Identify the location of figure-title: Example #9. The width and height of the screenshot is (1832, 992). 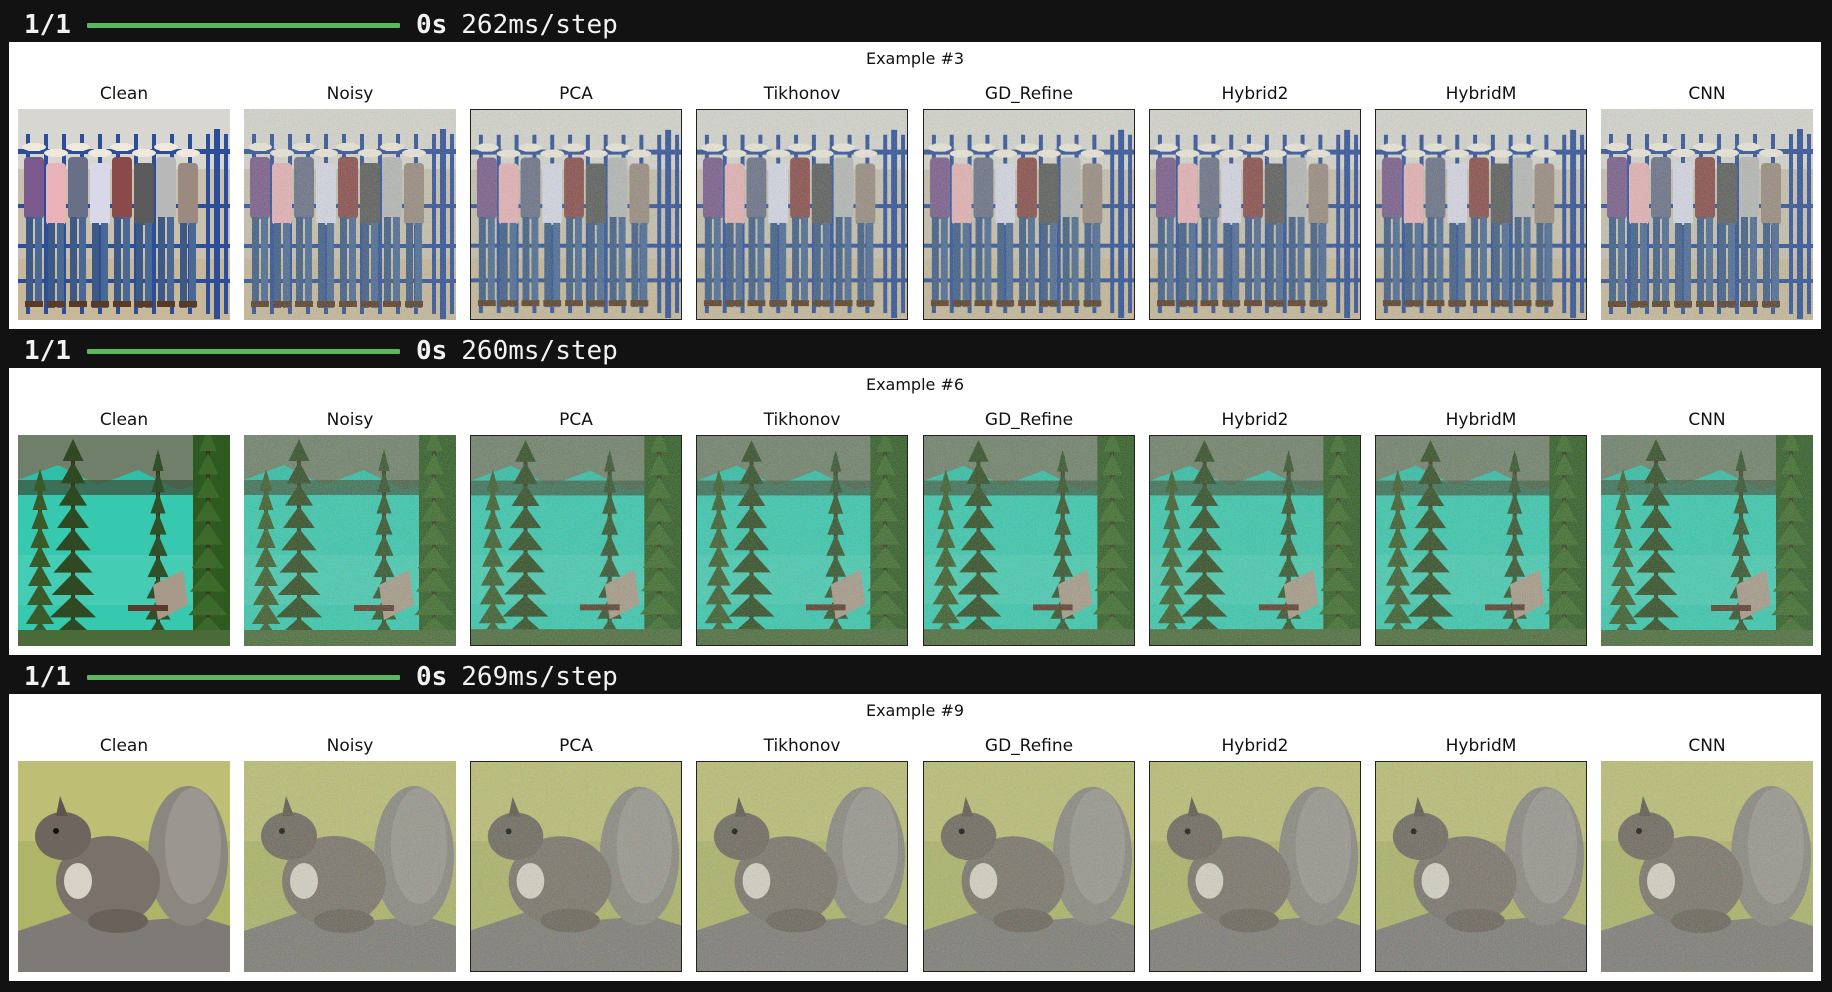
(915, 710).